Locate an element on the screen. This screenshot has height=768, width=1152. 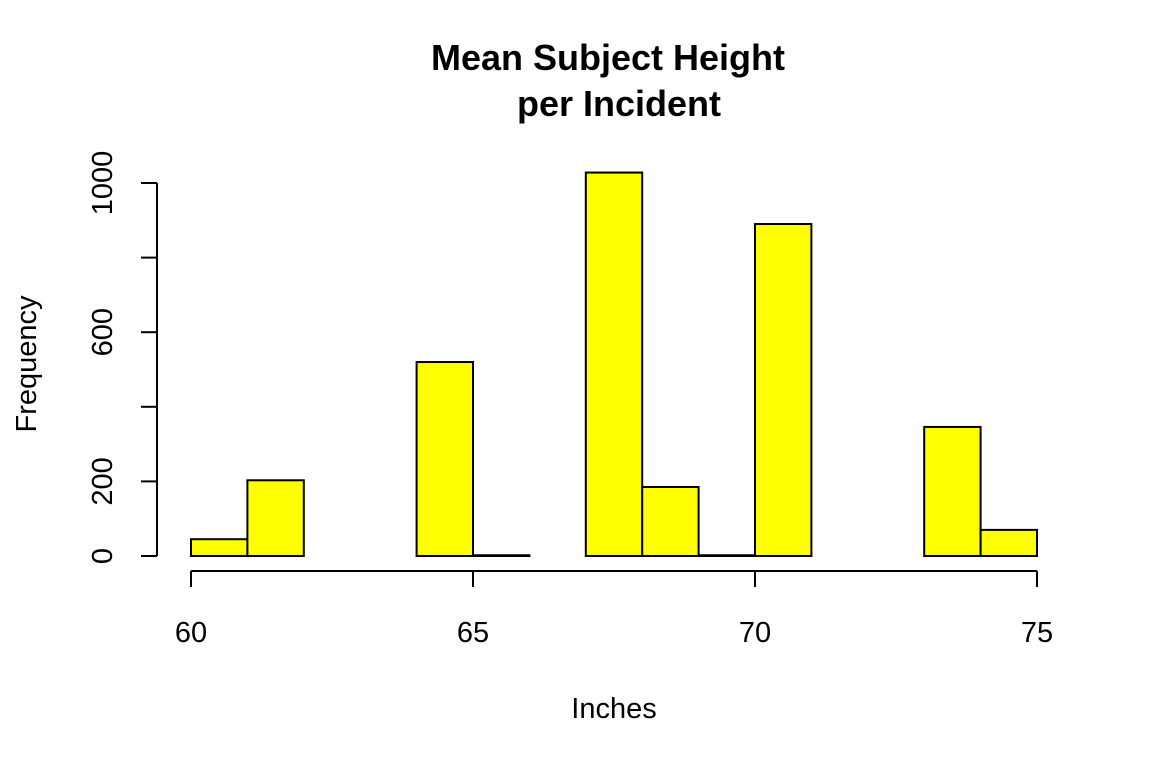
x-tick-label-75: 75 is located at coordinates (1037, 633).